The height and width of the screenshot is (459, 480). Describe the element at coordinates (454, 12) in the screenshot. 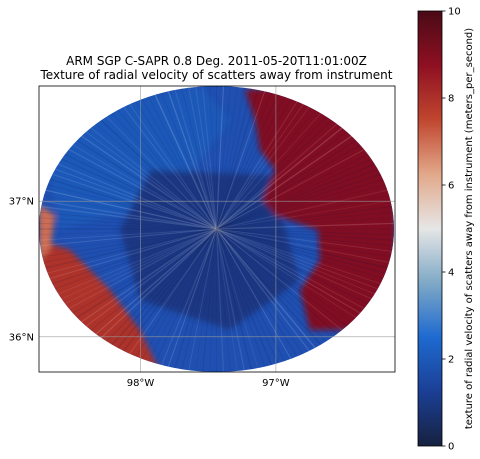

I see `colorbar-tick-label: 10` at that location.